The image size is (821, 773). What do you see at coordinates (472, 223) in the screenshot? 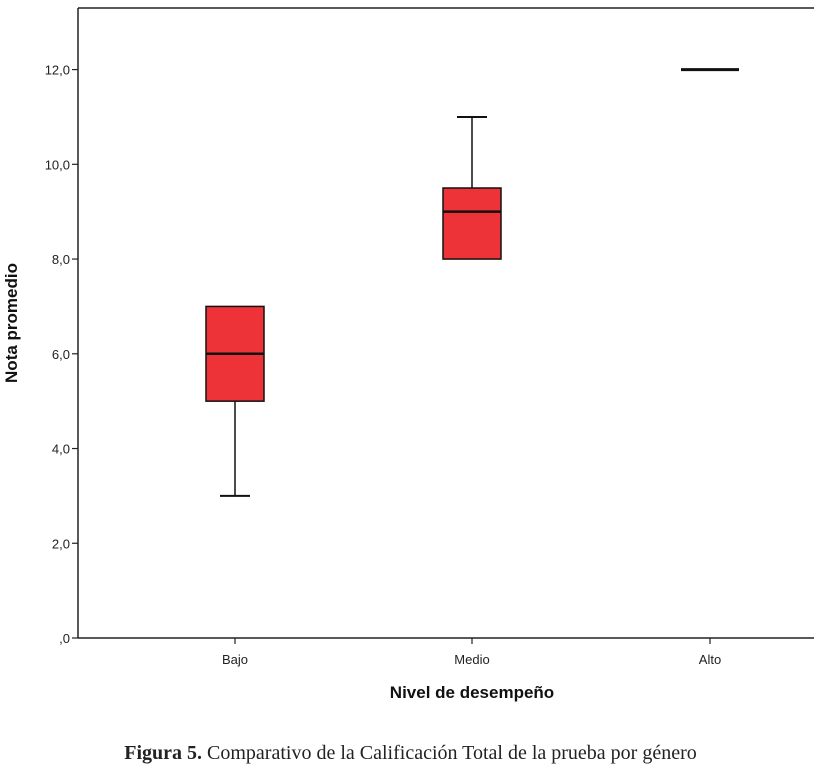
I see `iqr-box` at bounding box center [472, 223].